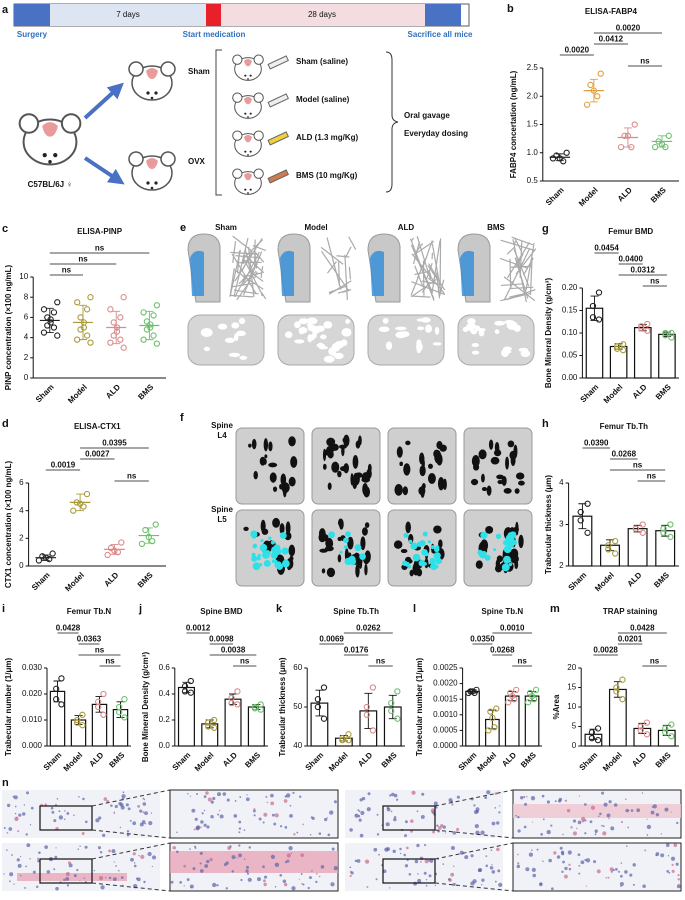 Image resolution: width=685 pixels, height=900 pixels. I want to click on treatment-label: Model (saline), so click(323, 99).